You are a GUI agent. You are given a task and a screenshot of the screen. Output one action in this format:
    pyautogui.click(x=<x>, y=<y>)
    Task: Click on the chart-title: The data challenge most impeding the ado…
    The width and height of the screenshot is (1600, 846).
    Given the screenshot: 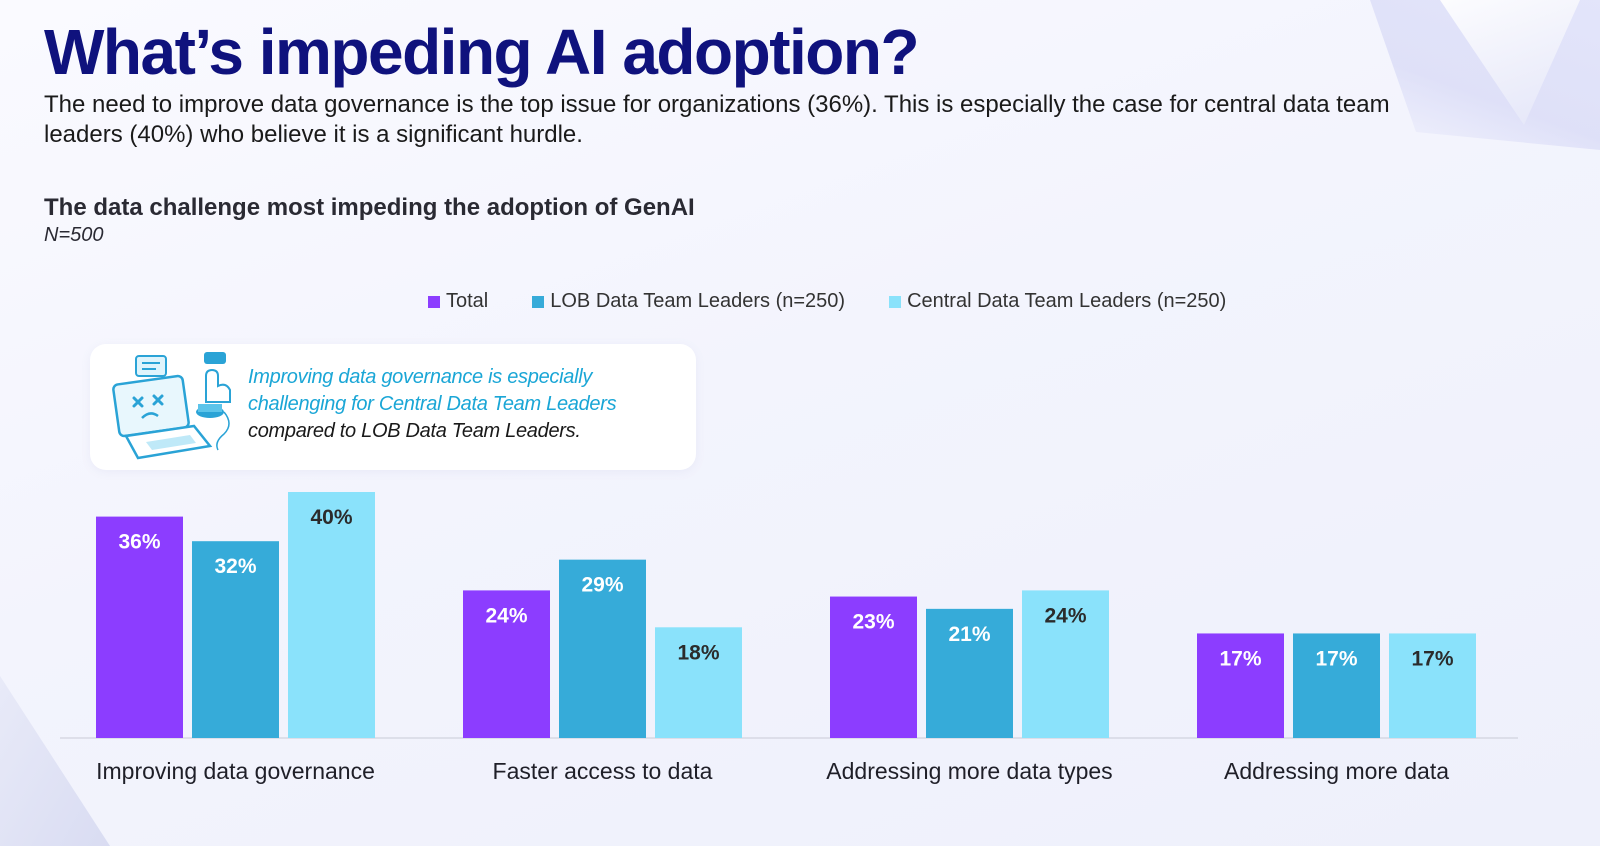 What is the action you would take?
    pyautogui.click(x=369, y=207)
    